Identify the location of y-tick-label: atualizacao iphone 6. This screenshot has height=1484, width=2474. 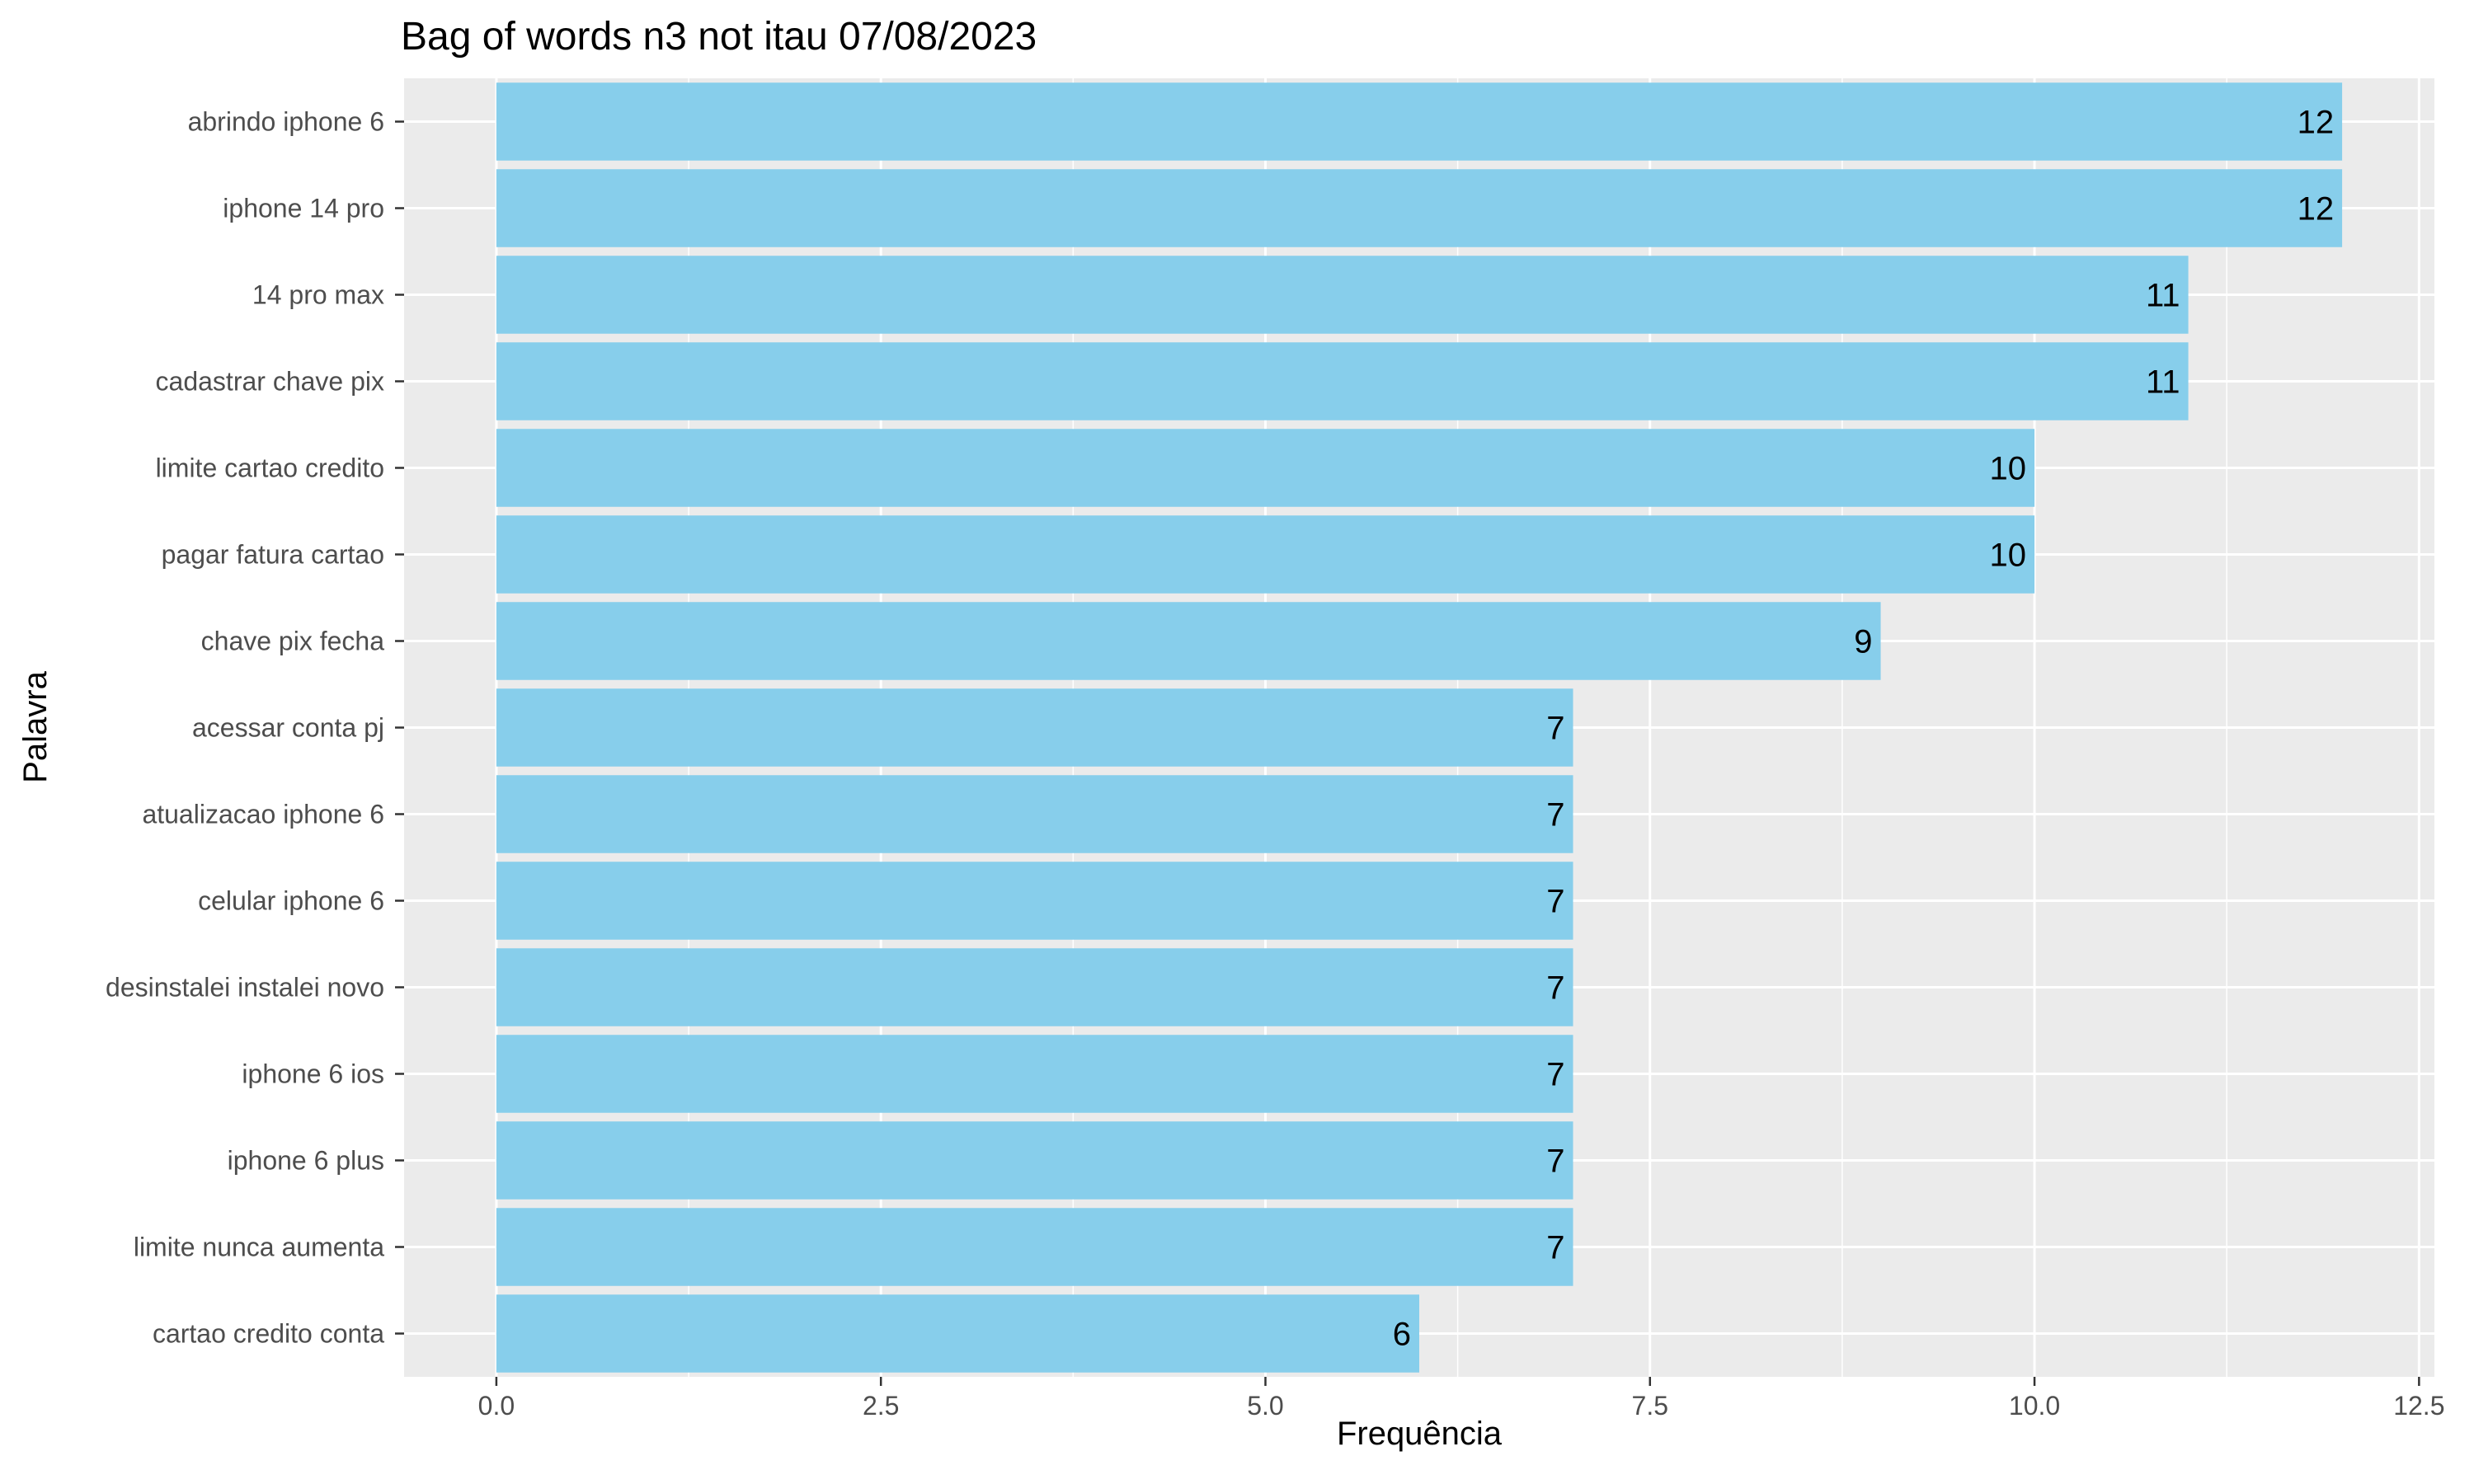
(263, 814).